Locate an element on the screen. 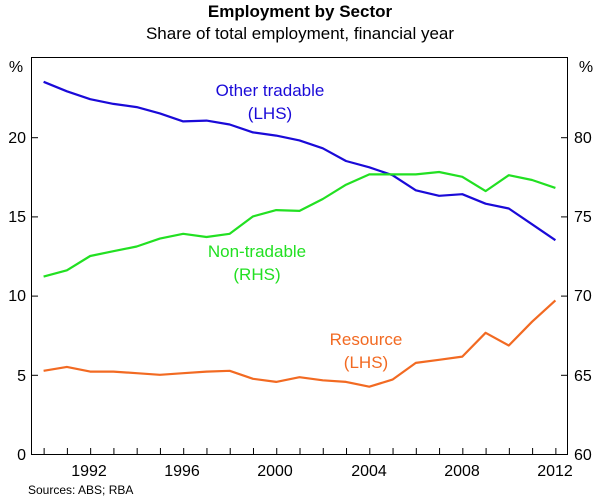  series-label-non-tradable: Non-tradable is located at coordinates (257, 251).